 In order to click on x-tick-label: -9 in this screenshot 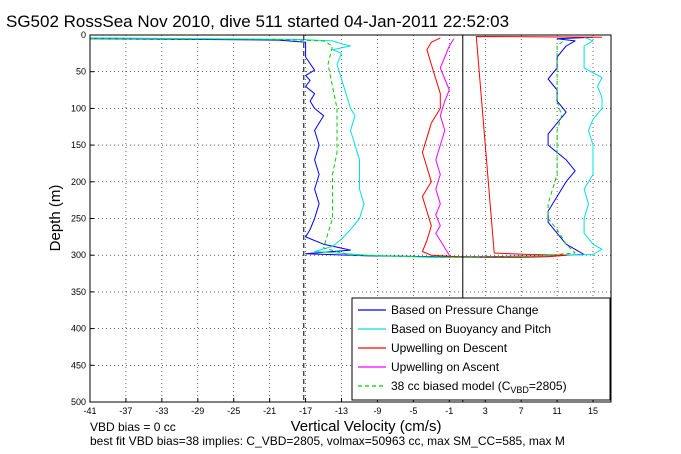, I will do `click(377, 411)`.